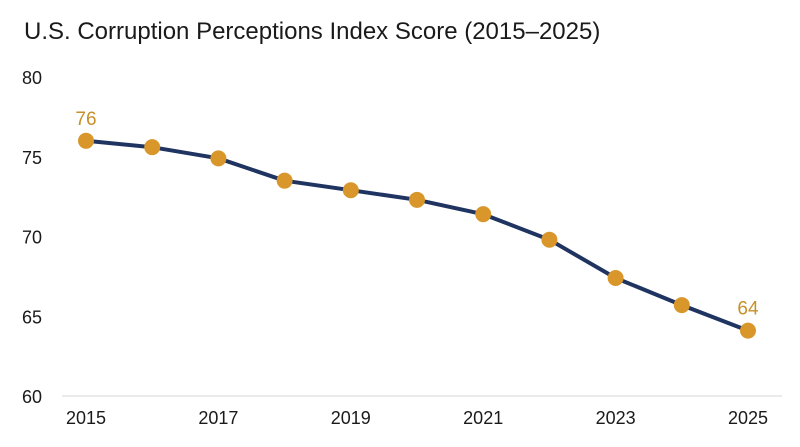 The height and width of the screenshot is (447, 800). Describe the element at coordinates (351, 418) in the screenshot. I see `x-tick-label: 2019` at that location.